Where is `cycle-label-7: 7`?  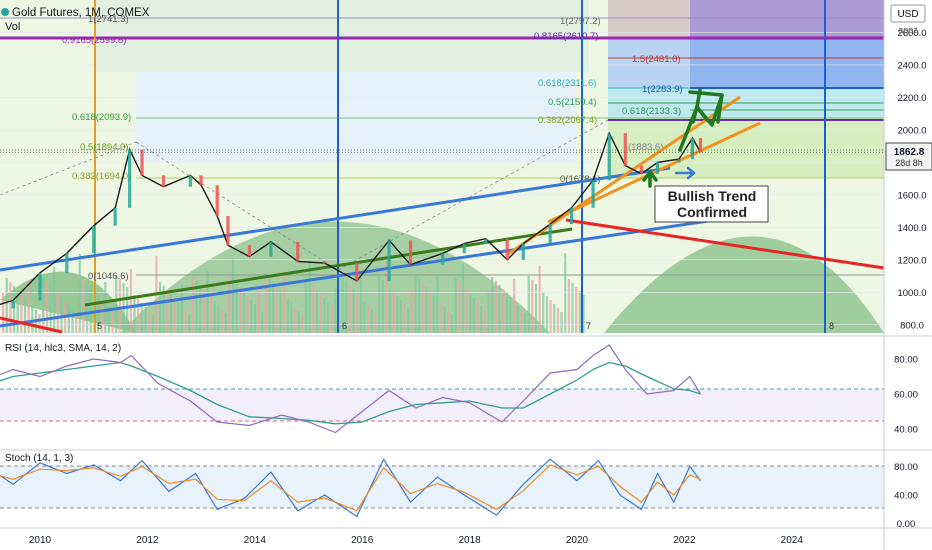
cycle-label-7: 7 is located at coordinates (588, 326).